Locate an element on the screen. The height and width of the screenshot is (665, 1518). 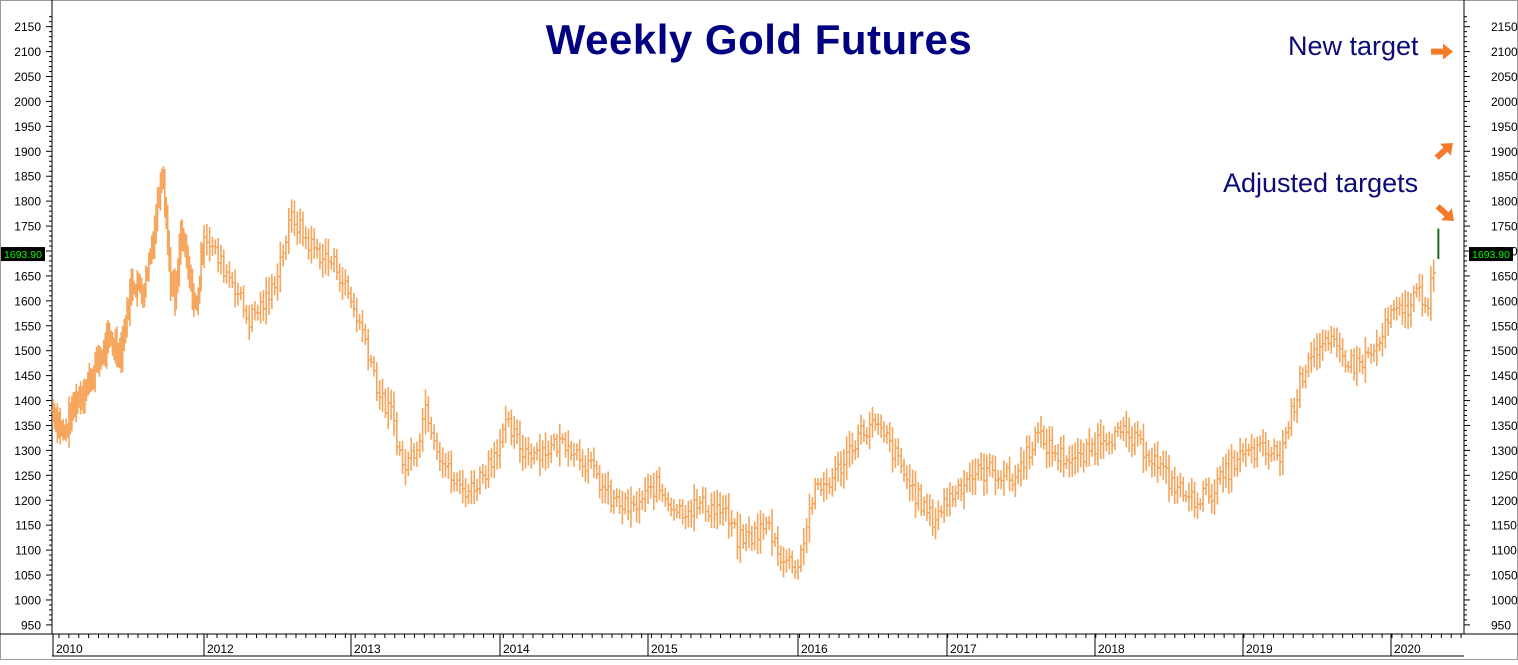
y-tick-label-right: 2100 is located at coordinates (1504, 52).